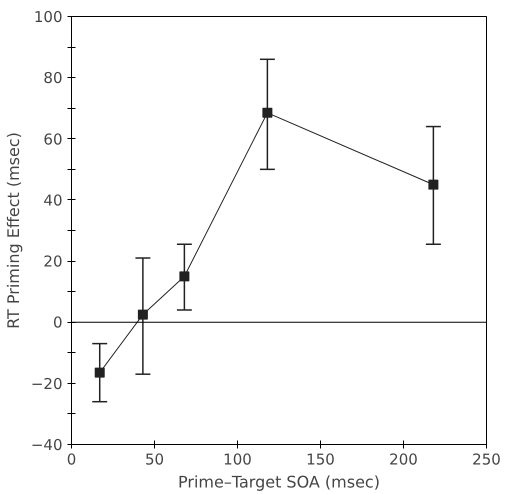  Describe the element at coordinates (403, 459) in the screenshot. I see `x-tick-label: 200` at that location.